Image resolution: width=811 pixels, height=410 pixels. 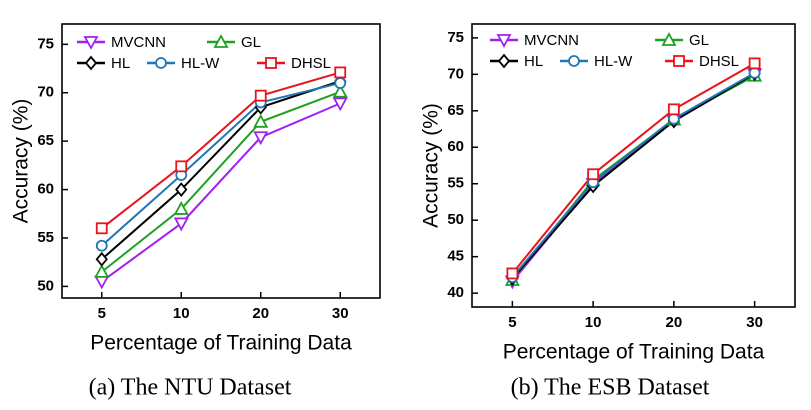 I want to click on y-tick-label: 45, so click(x=455, y=256).